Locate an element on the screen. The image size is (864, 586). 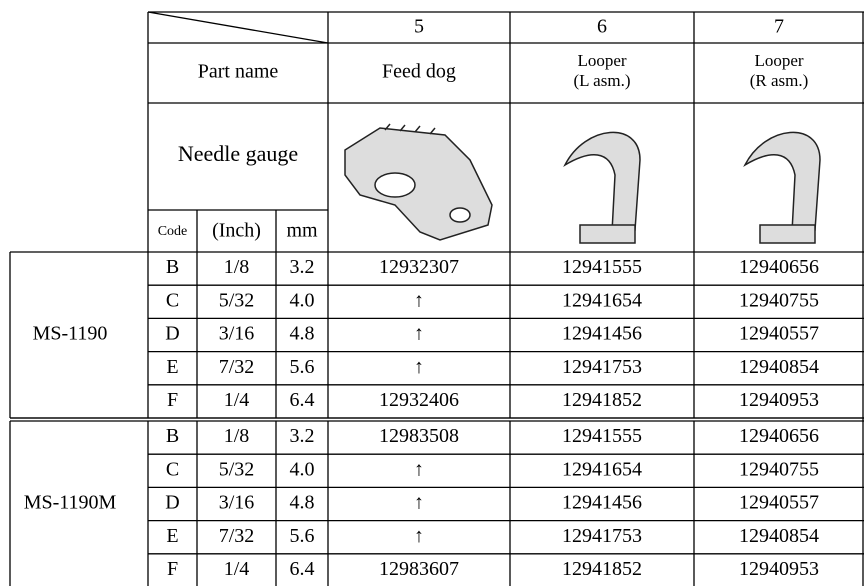
cell: 12983508 is located at coordinates (419, 436).